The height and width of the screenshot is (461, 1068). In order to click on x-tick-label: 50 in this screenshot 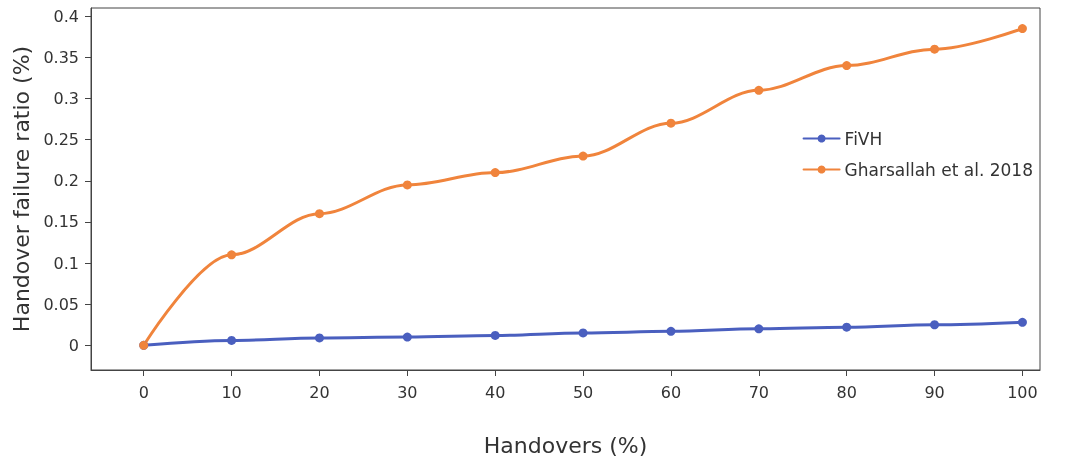, I will do `click(583, 392)`.